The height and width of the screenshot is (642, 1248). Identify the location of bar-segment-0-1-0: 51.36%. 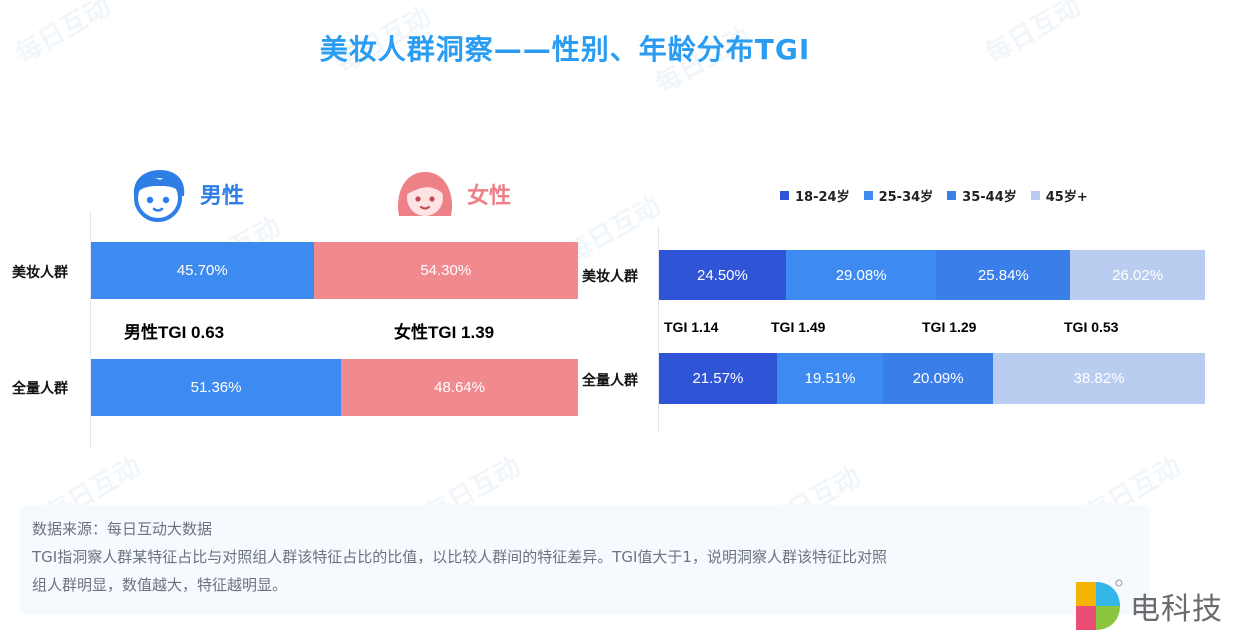
(216, 387).